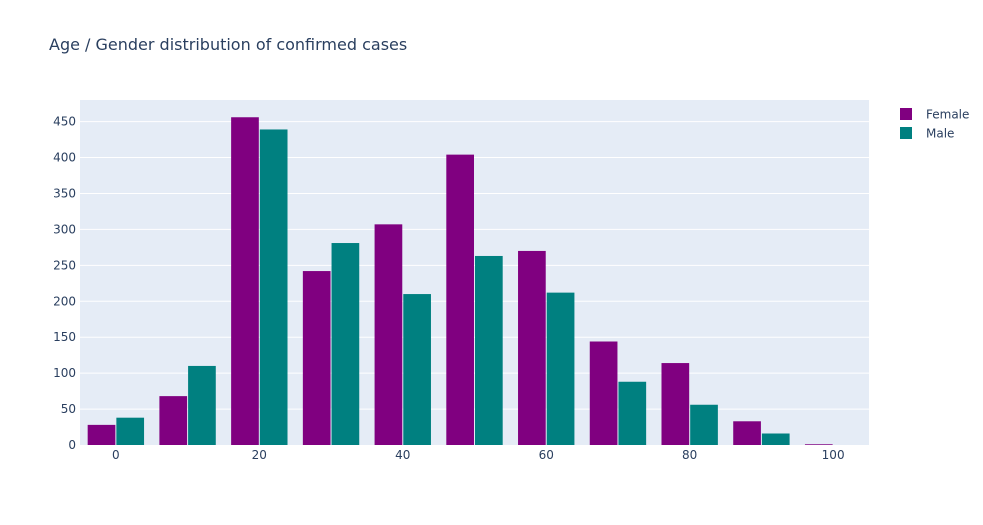 Image resolution: width=983 pixels, height=525 pixels. What do you see at coordinates (64, 265) in the screenshot?
I see `y-tick-label: 250` at bounding box center [64, 265].